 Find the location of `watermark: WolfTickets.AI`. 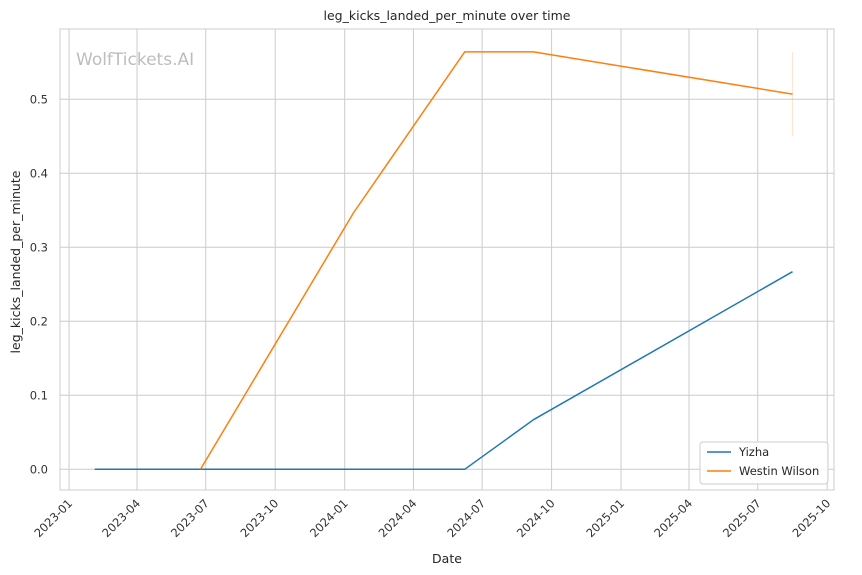

watermark: WolfTickets.AI is located at coordinates (135, 60).